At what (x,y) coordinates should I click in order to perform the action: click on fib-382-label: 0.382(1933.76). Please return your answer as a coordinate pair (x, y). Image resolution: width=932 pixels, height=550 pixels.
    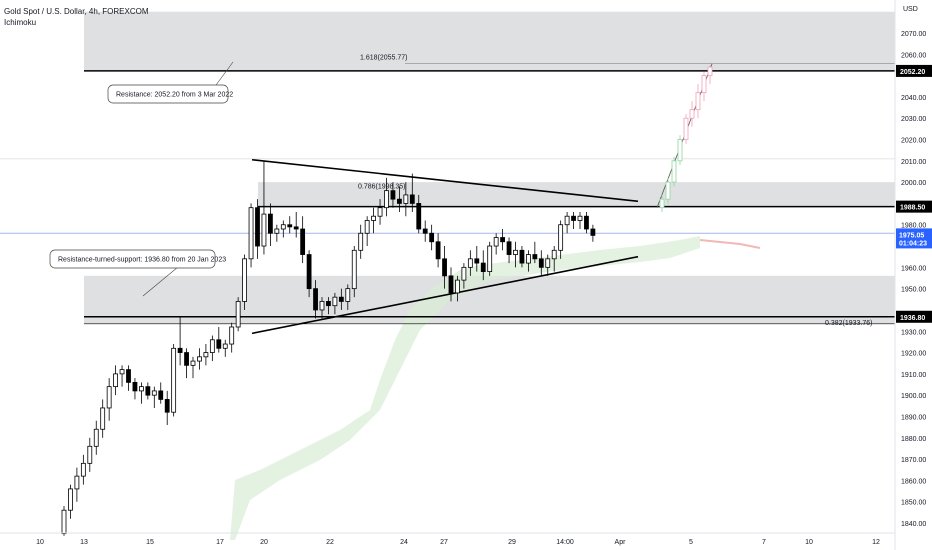
    Looking at the image, I should click on (848, 323).